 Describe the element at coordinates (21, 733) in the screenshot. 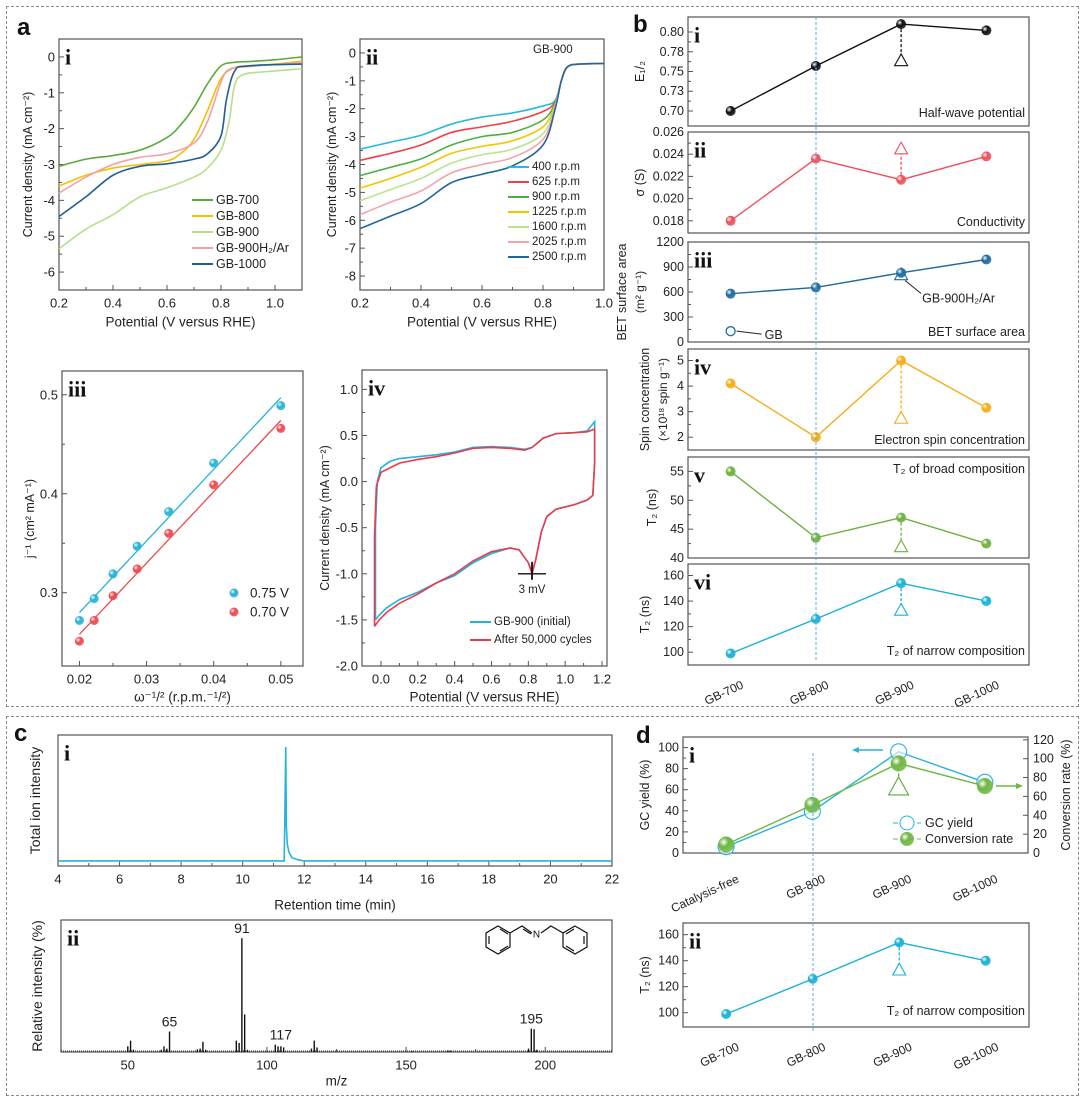

I see `panel-label-c: c` at that location.